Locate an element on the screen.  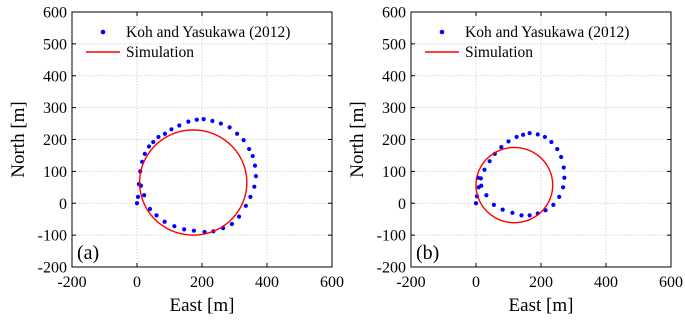
x-tick-label: 400 is located at coordinates (606, 282).